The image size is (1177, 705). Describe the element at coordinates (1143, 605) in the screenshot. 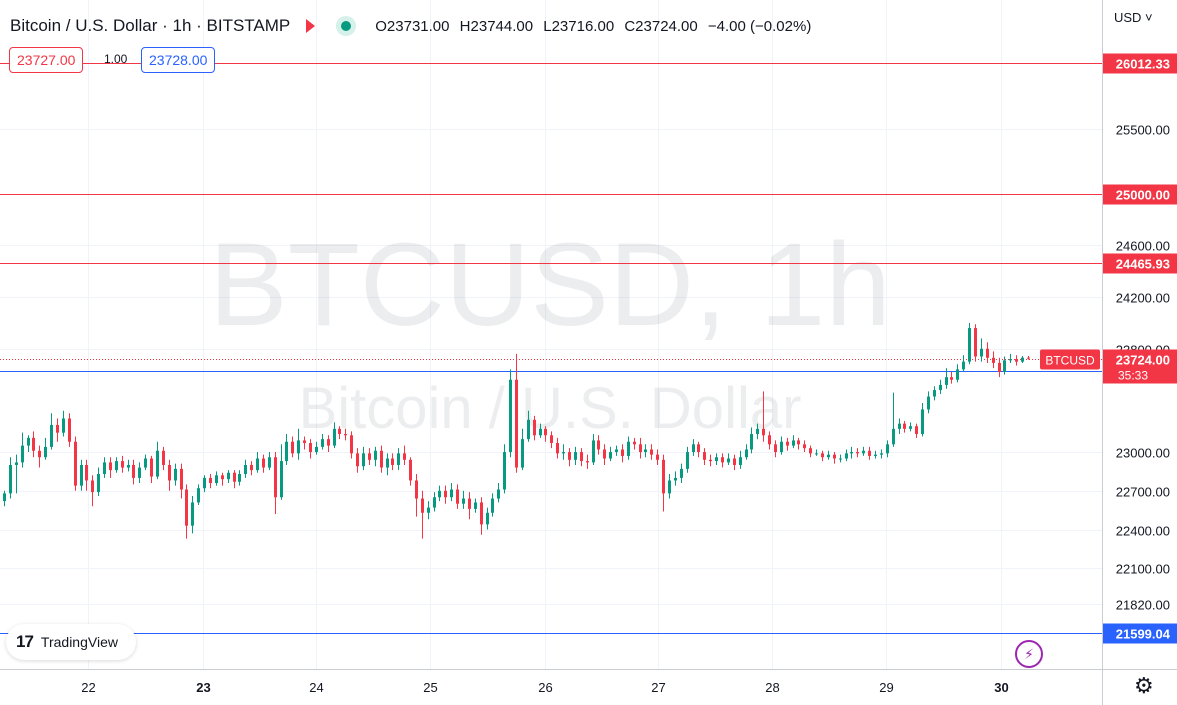

I see `price-tick-label: 21820.00` at that location.